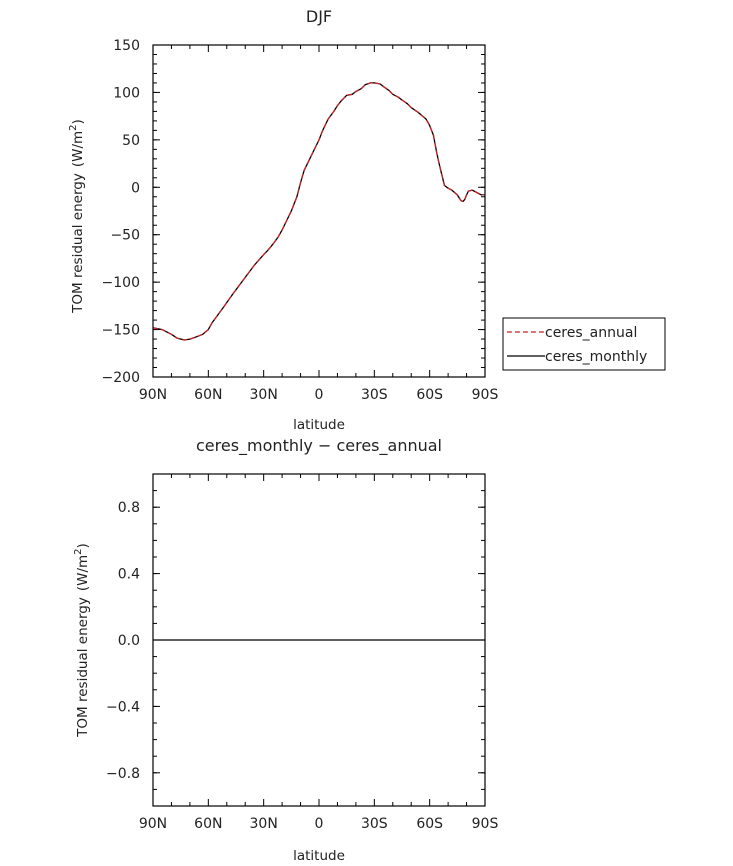 The width and height of the screenshot is (733, 866). Describe the element at coordinates (596, 357) in the screenshot. I see `legend-label-ceres-monthly: ceres_monthly` at that location.